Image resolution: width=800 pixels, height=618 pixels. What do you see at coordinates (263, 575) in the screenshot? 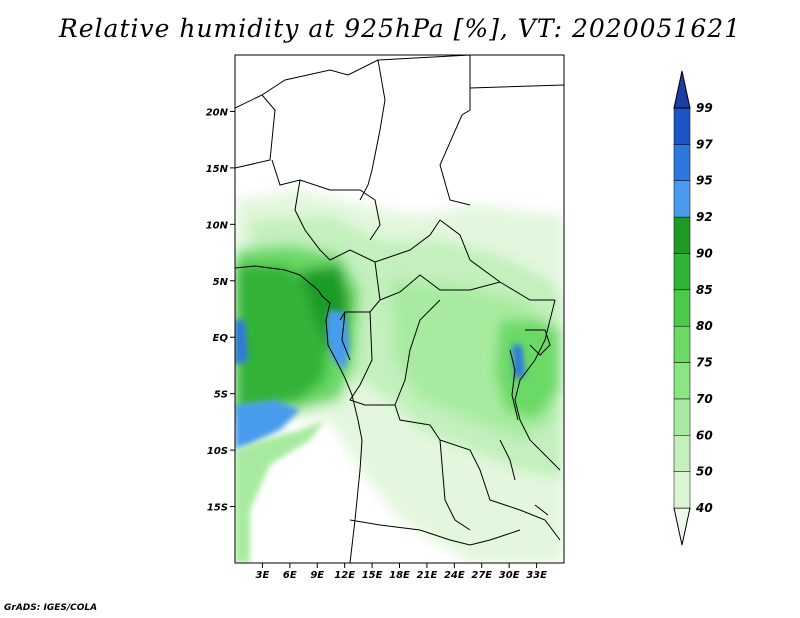
I see `x-tick-label: 3E` at bounding box center [263, 575].